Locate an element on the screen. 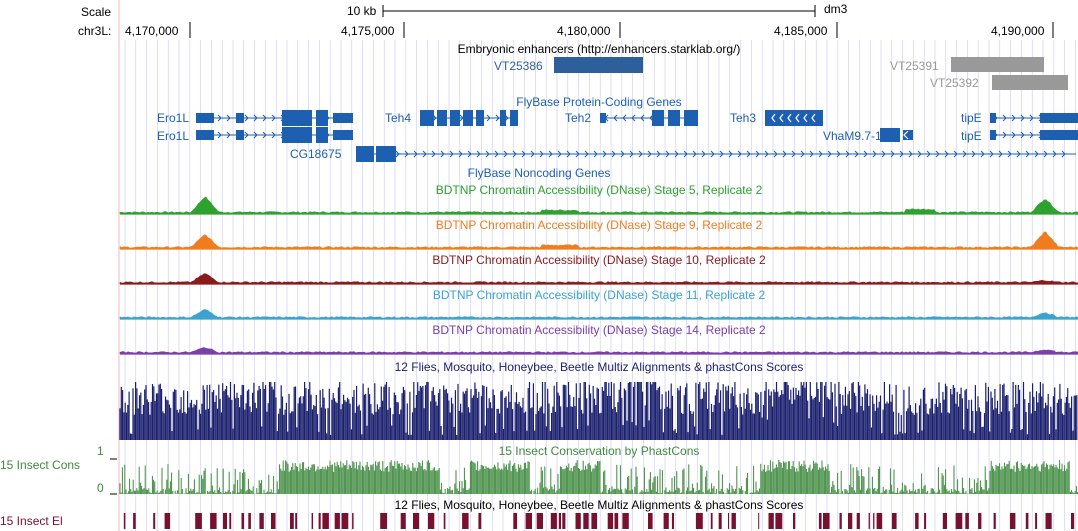 This screenshot has width=1078, height=531. gene-label-teh2: Teh2 is located at coordinates (578, 118).